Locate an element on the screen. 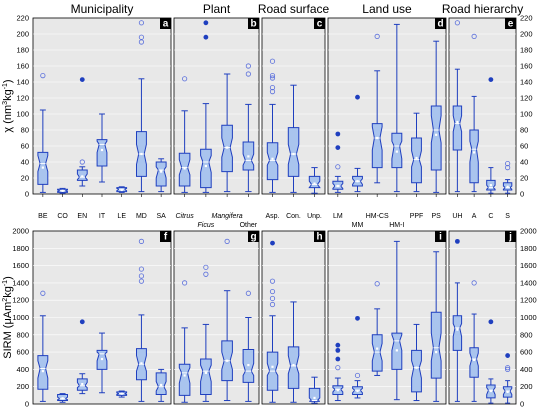  category-label-HM-I: HM-I is located at coordinates (396, 225).